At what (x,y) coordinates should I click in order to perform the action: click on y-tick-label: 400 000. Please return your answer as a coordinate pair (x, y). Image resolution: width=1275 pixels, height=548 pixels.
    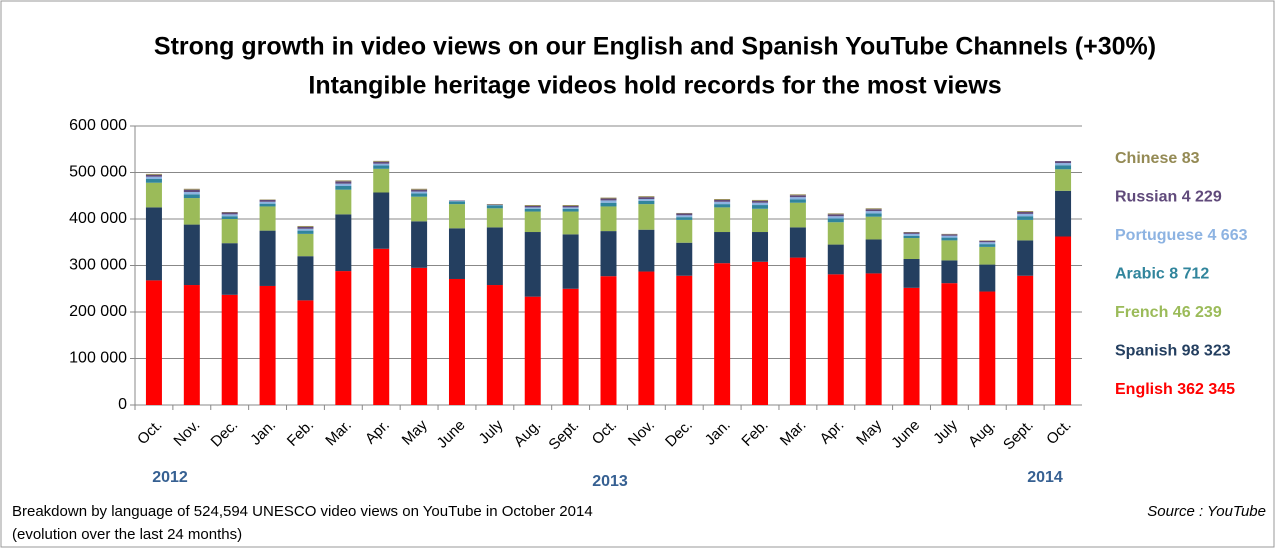
    Looking at the image, I should click on (98, 218).